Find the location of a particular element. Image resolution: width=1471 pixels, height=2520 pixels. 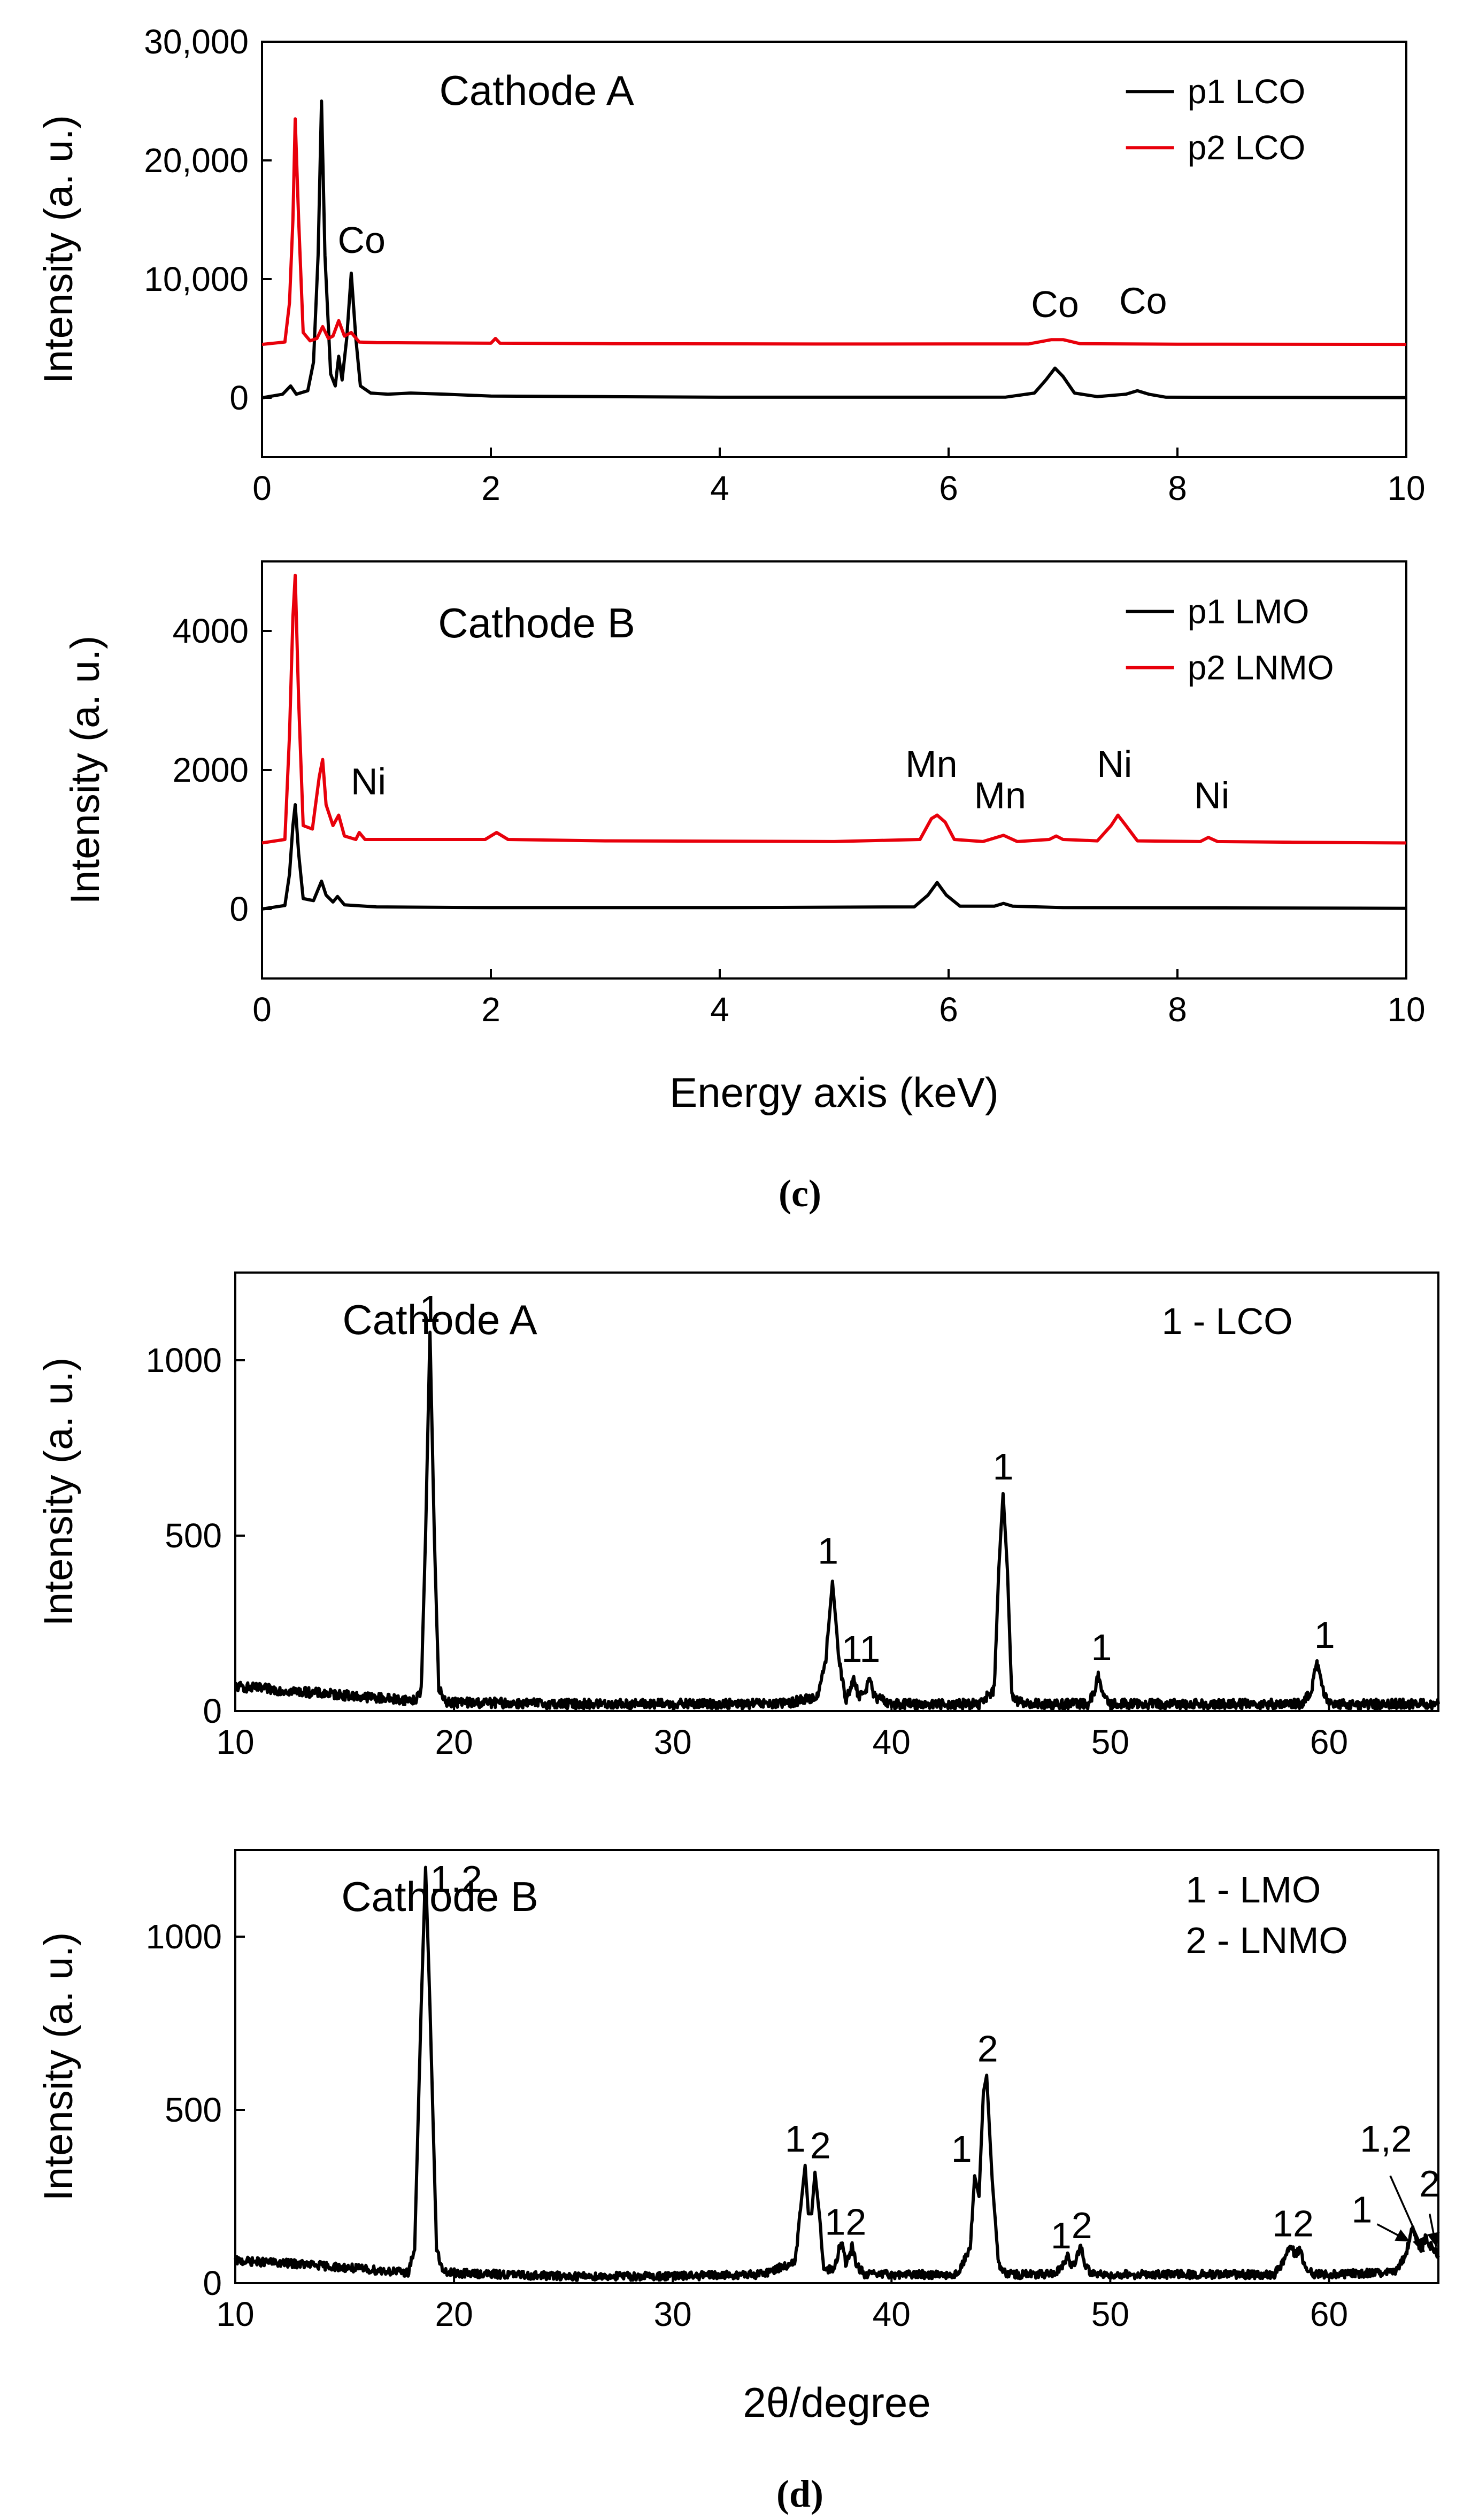

legend-label-1: p1 LCO is located at coordinates (1247, 91).